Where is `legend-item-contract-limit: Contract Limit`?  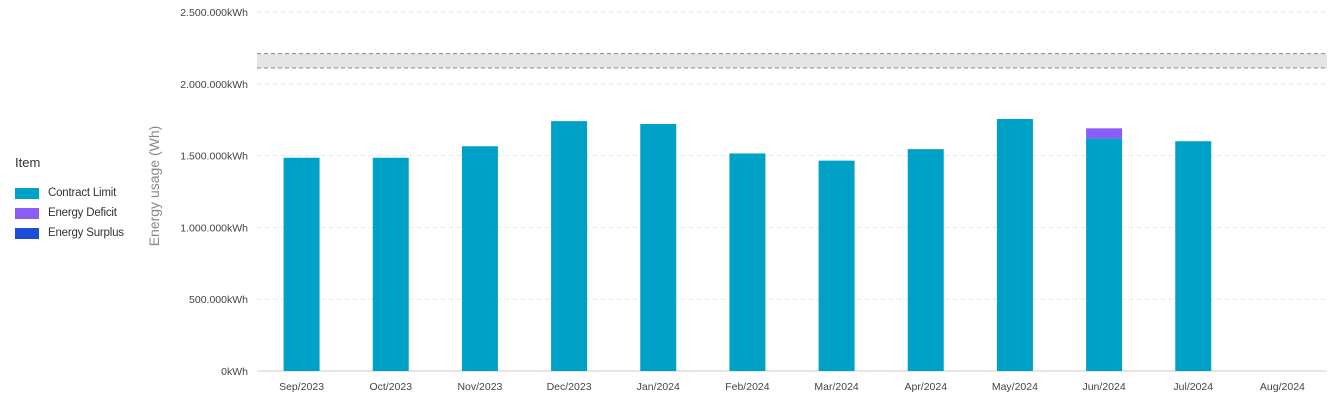 legend-item-contract-limit: Contract Limit is located at coordinates (69, 193).